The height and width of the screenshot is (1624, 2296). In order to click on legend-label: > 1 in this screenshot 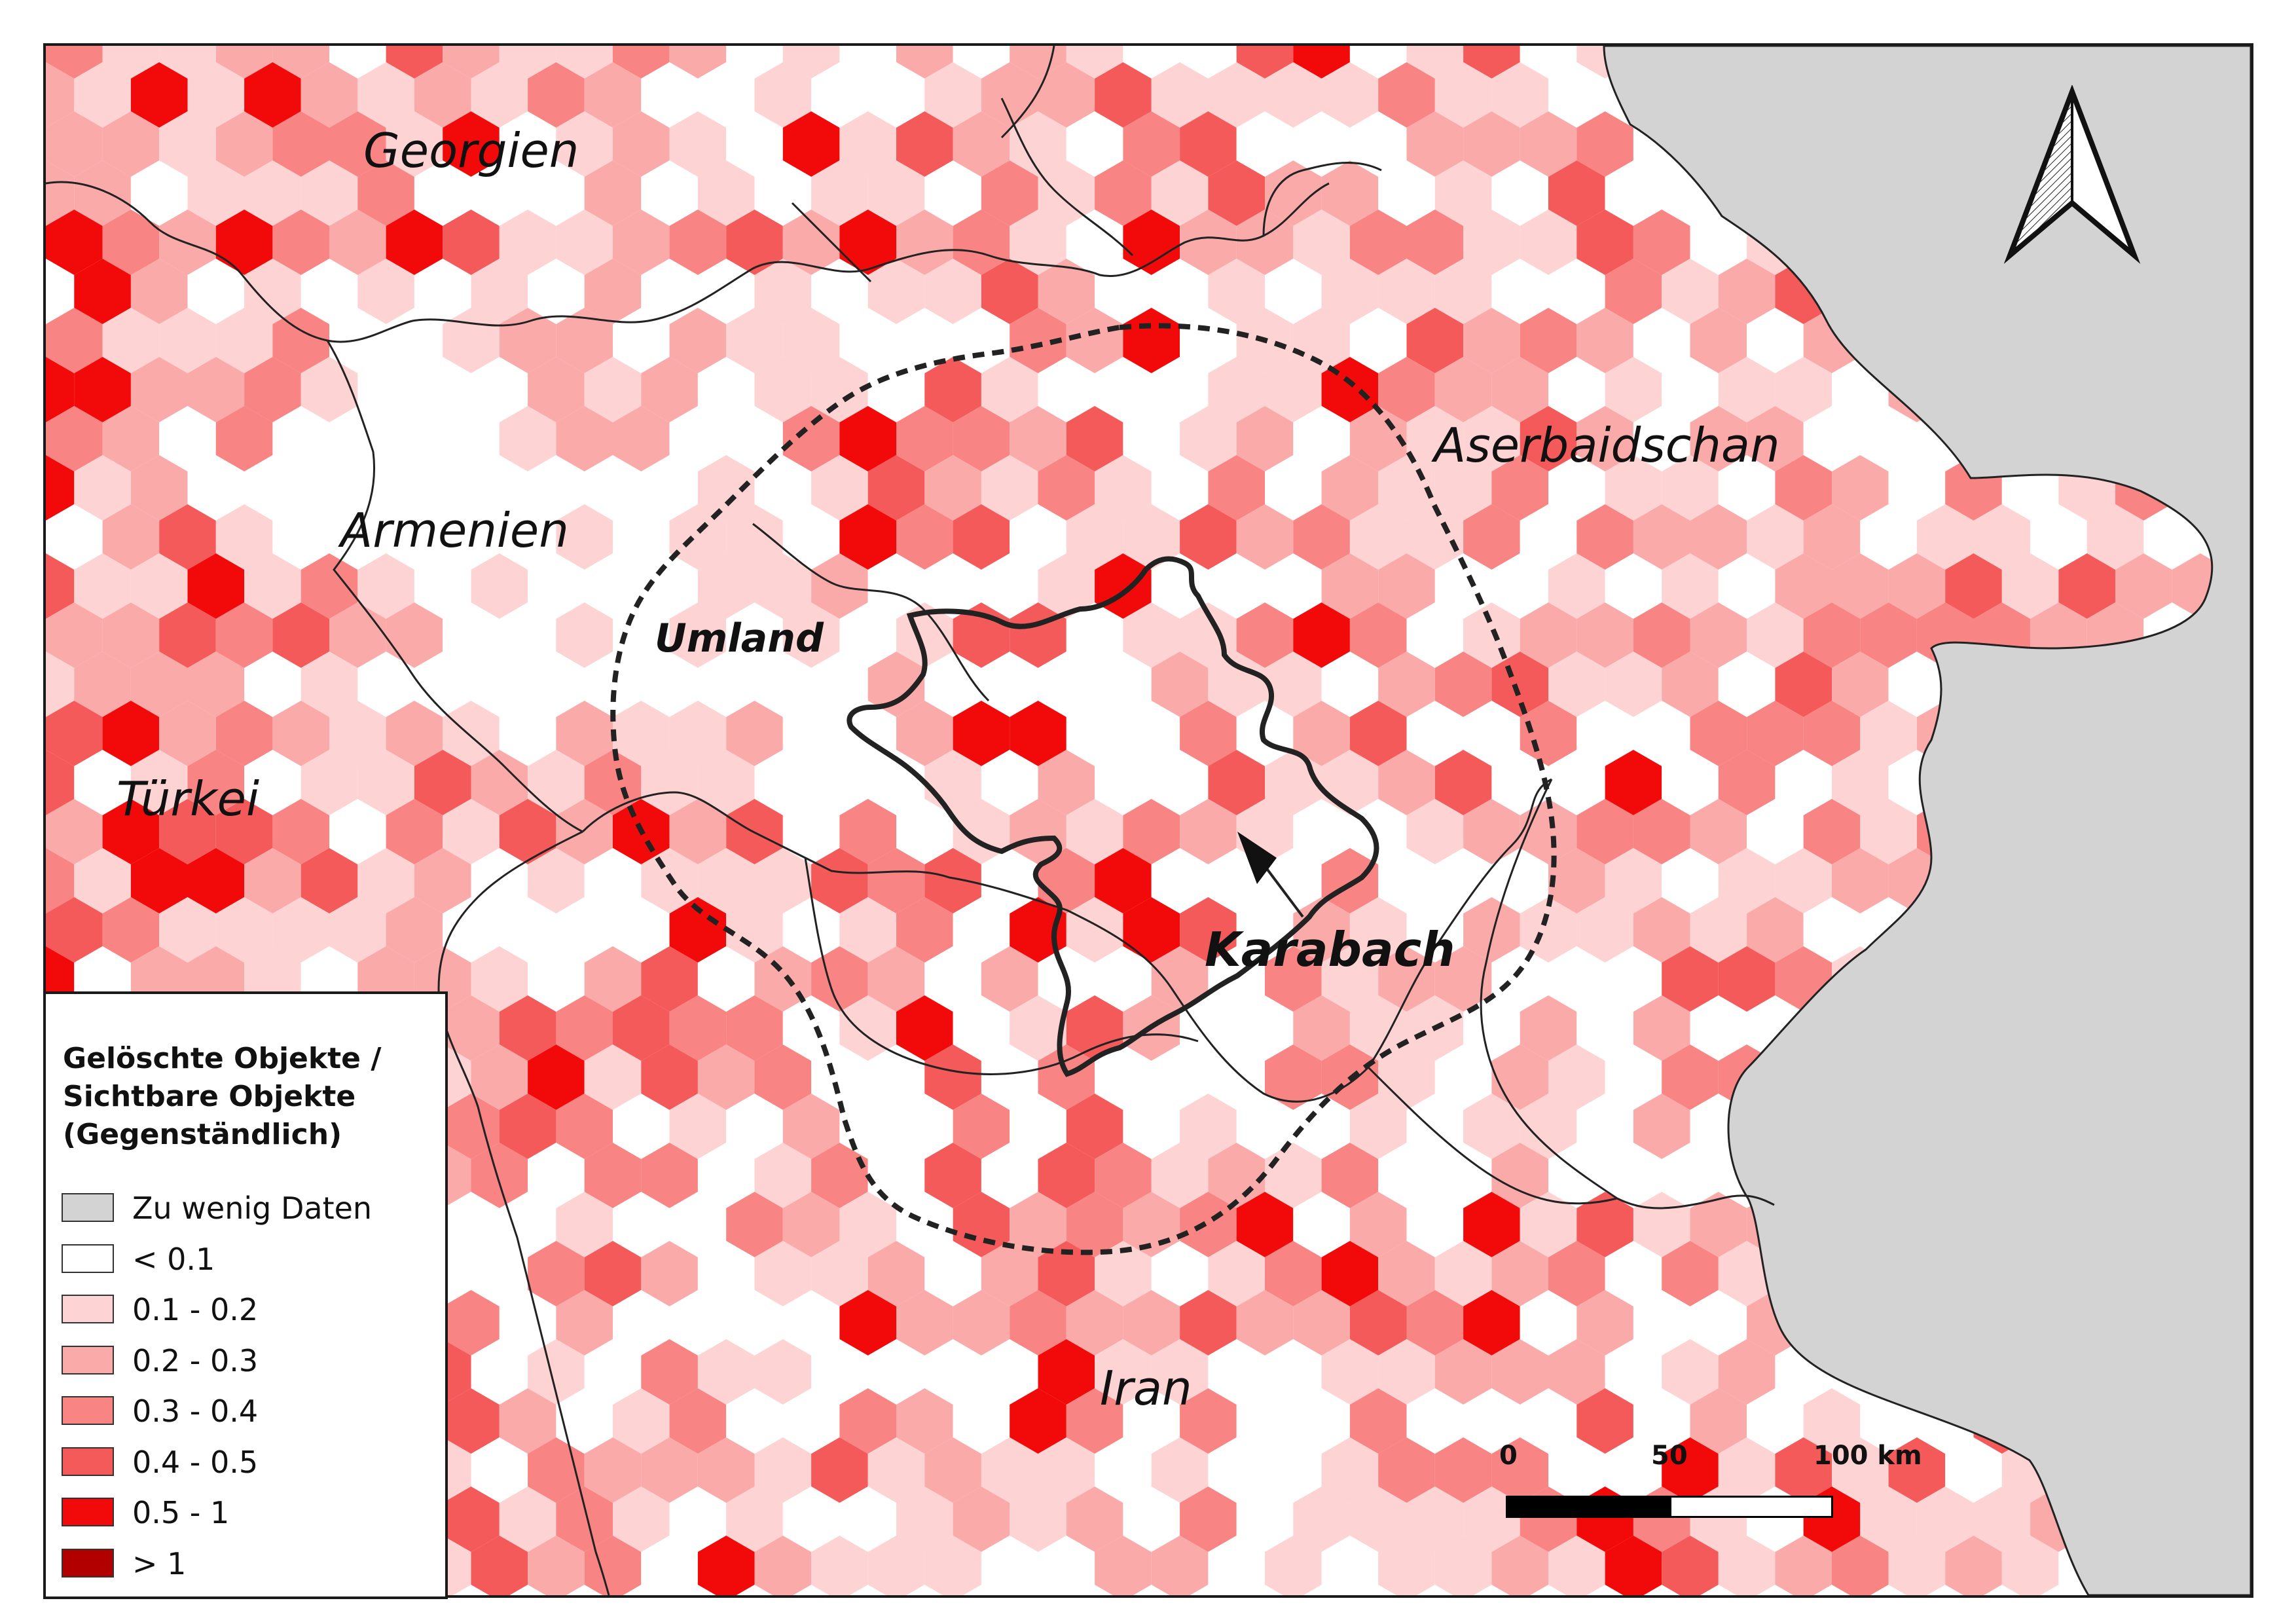, I will do `click(159, 1563)`.